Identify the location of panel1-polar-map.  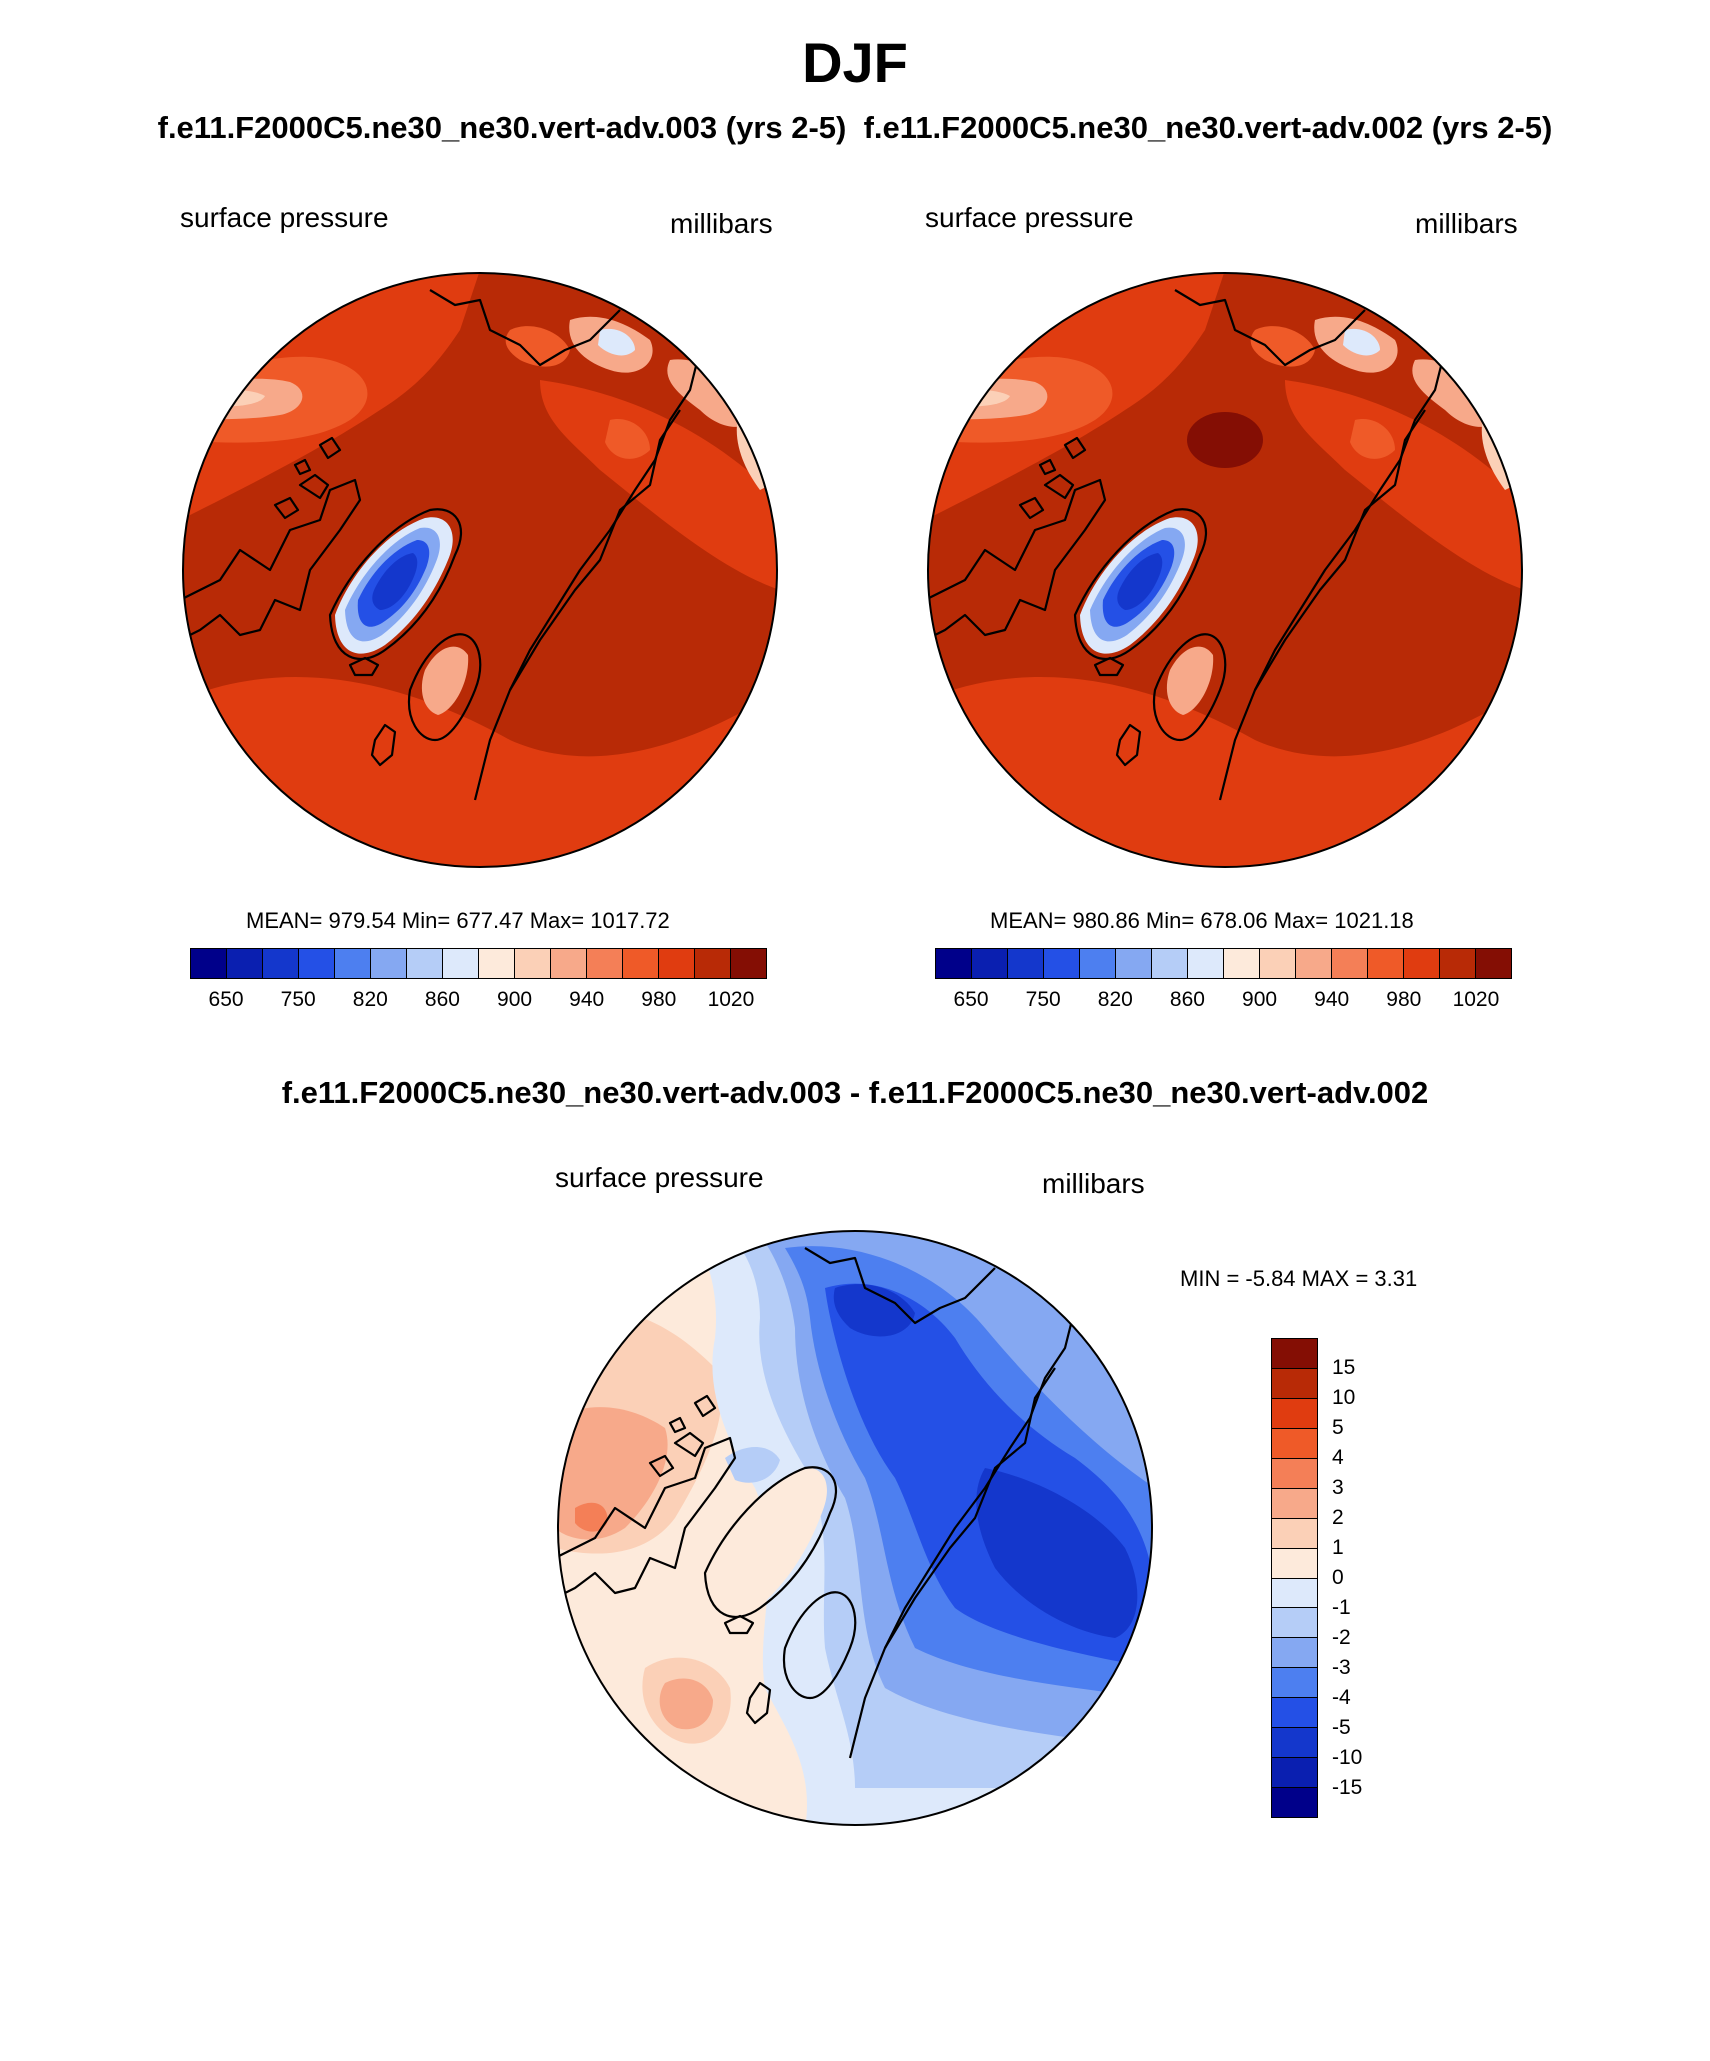
(480, 570).